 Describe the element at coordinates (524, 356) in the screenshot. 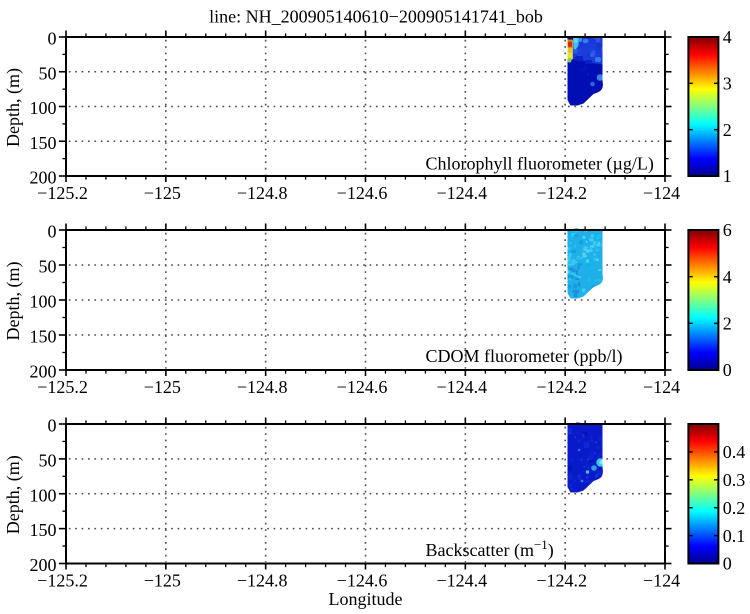

I see `svg-text: CDOM fluorometer (ppb/l)` at that location.